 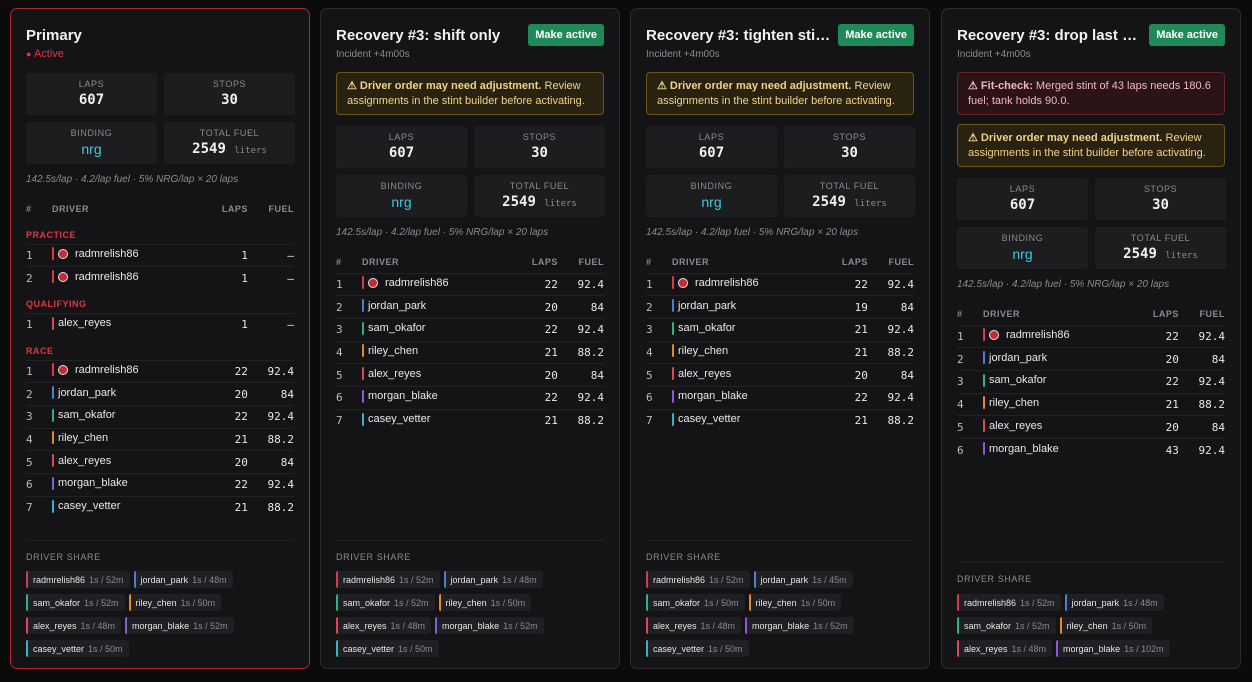 I want to click on driver: sam_okafor, so click(x=393, y=328).